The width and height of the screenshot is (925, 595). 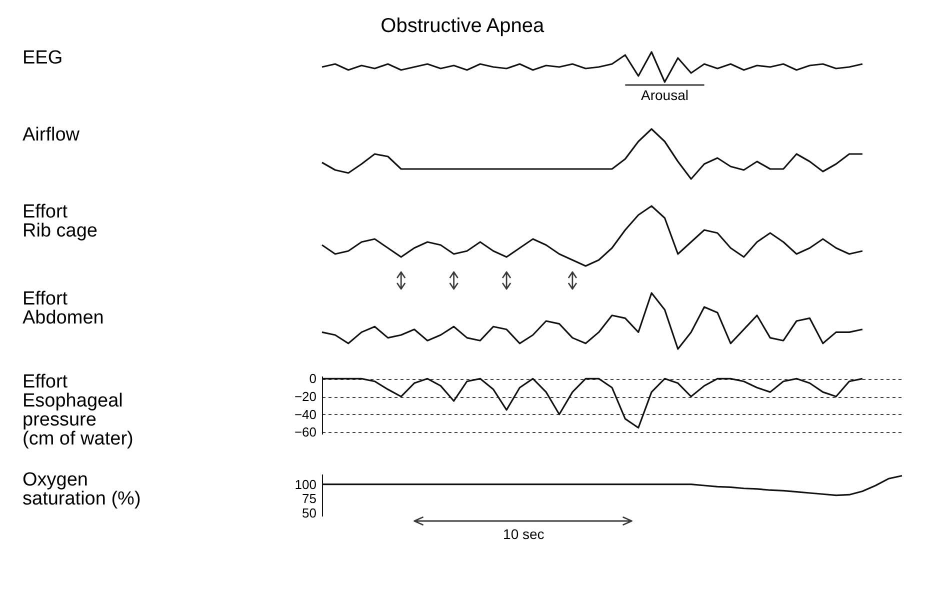 What do you see at coordinates (309, 513) in the screenshot?
I see `y-tick-label: 50` at bounding box center [309, 513].